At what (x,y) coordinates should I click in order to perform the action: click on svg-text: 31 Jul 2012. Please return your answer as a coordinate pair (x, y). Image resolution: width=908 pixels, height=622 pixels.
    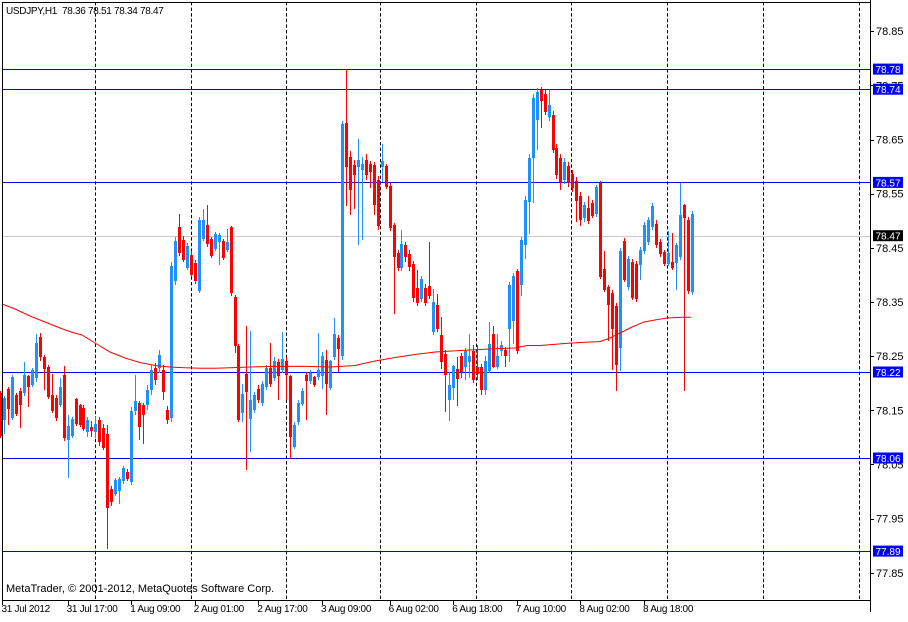
    Looking at the image, I should click on (26, 609).